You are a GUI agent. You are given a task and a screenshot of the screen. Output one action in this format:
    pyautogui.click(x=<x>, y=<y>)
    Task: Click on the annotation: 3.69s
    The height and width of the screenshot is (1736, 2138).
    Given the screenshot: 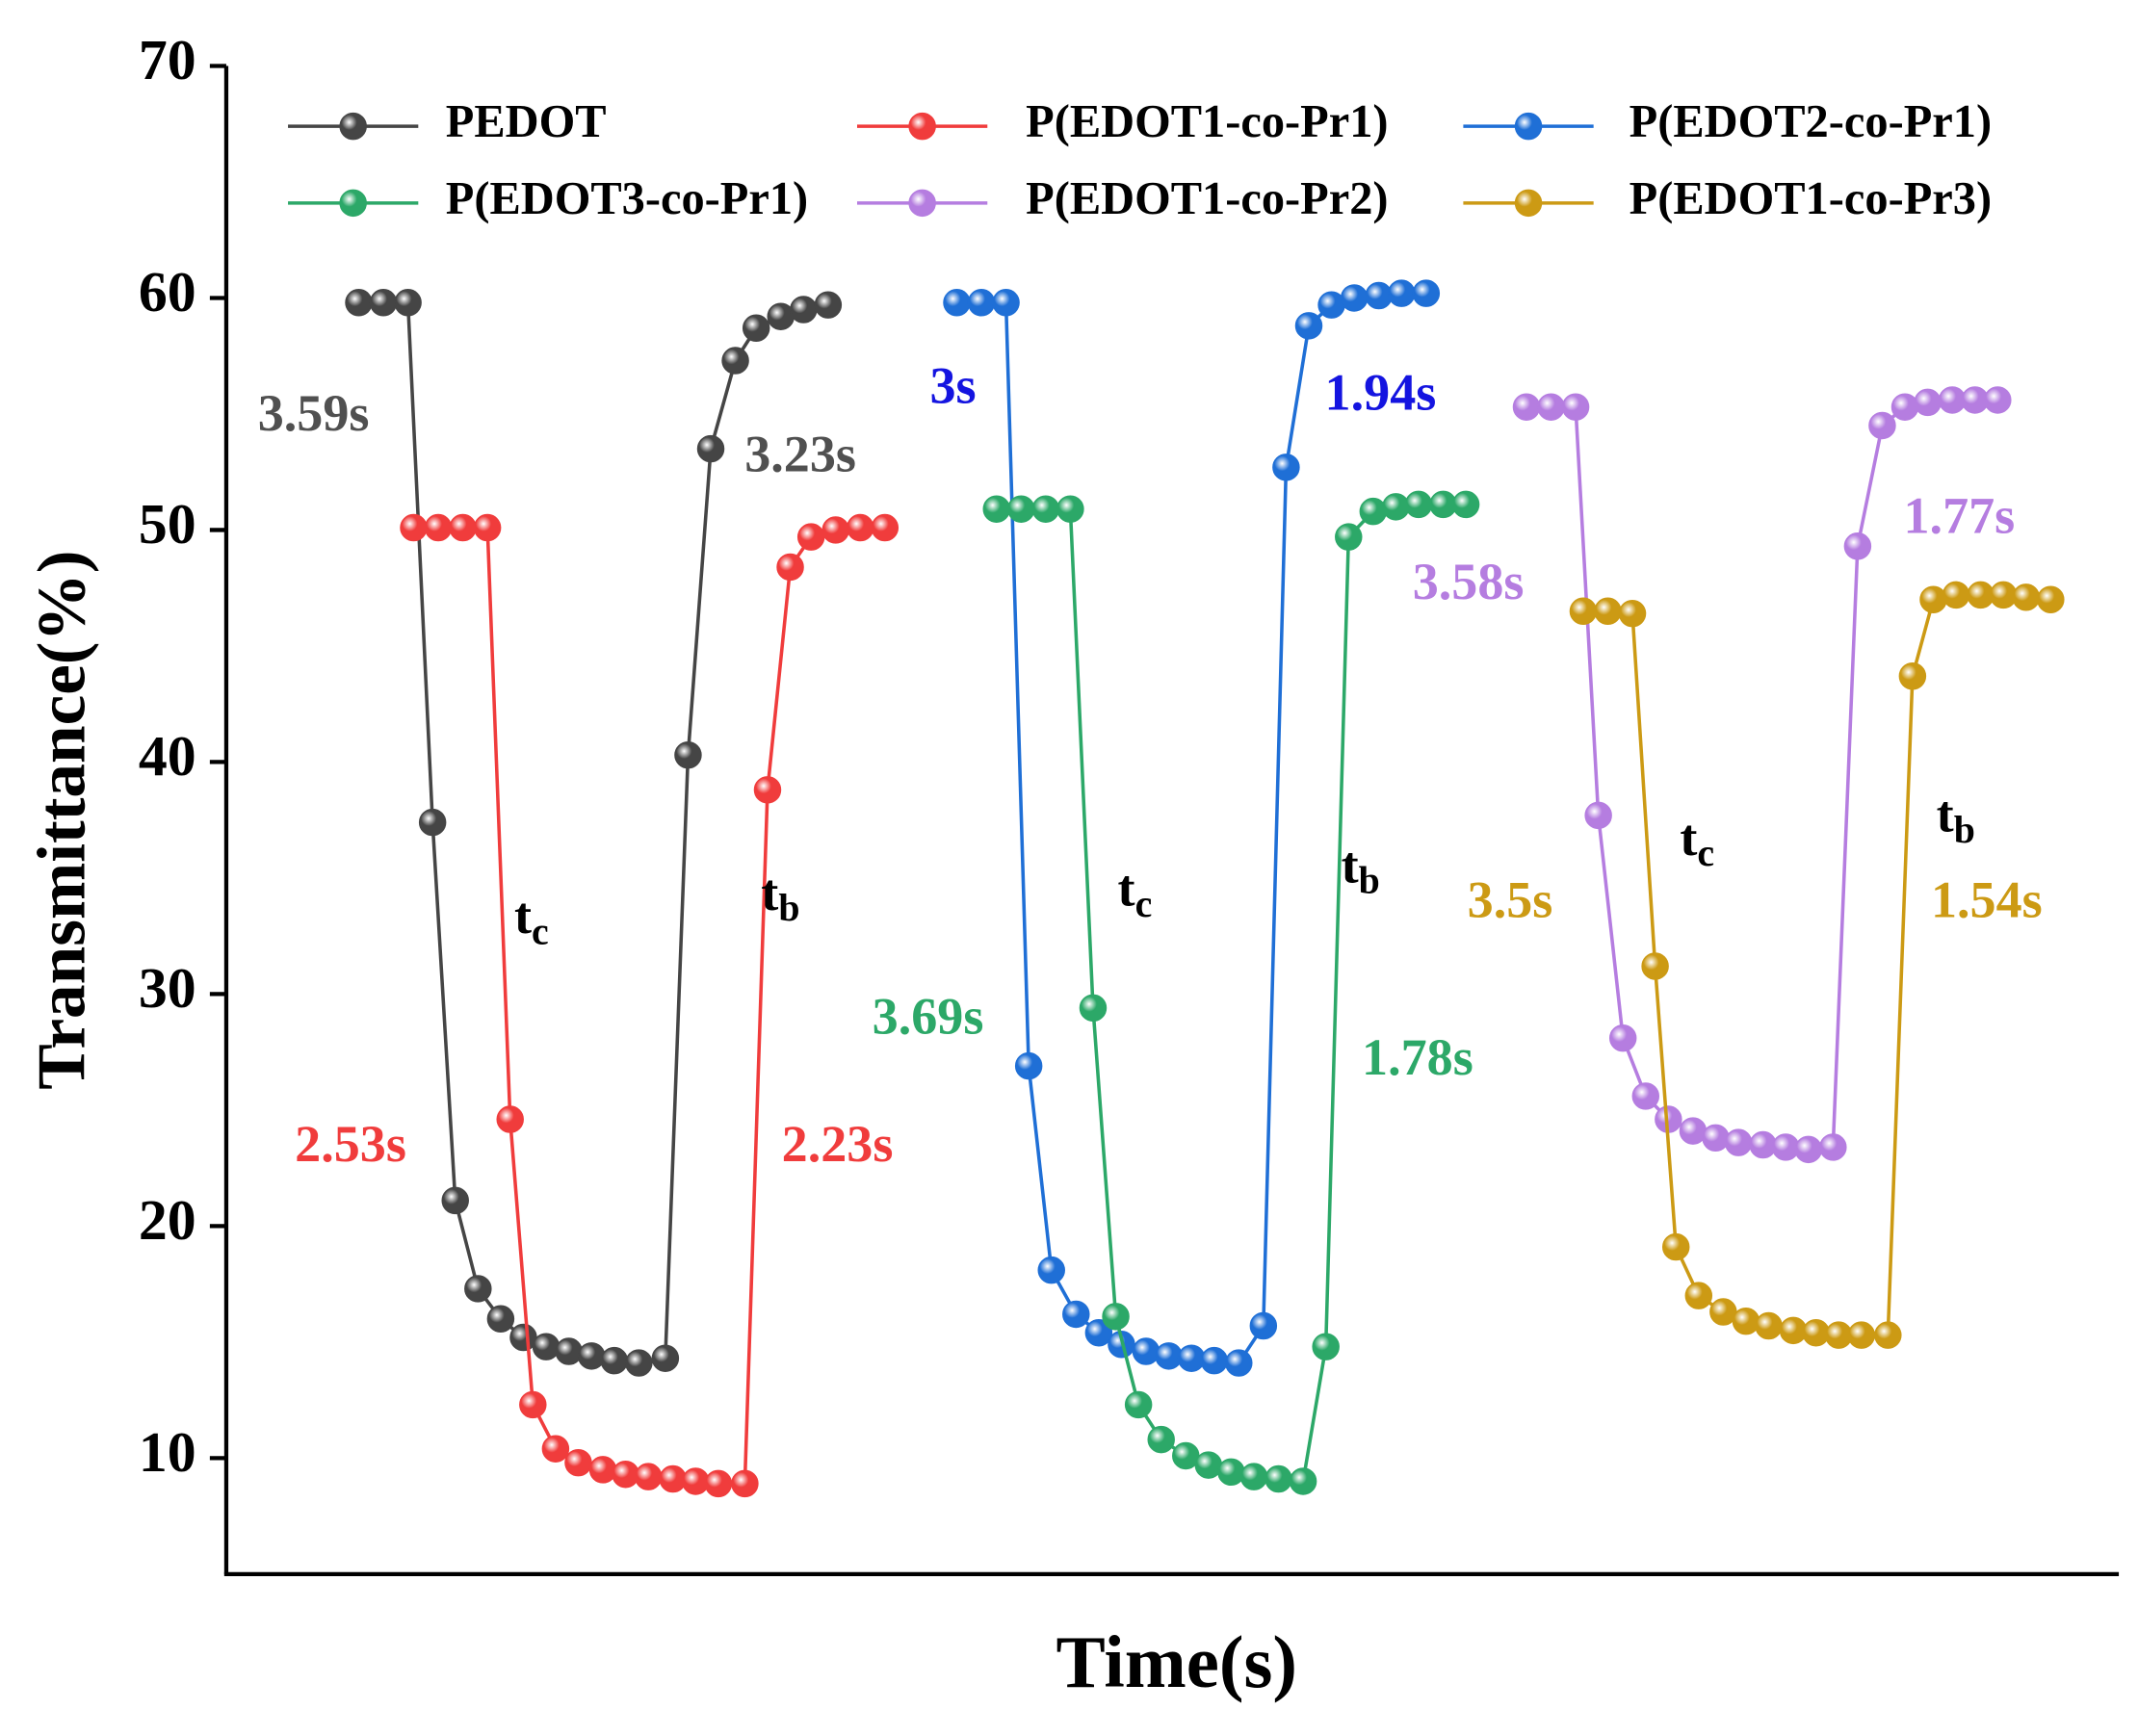 What is the action you would take?
    pyautogui.click(x=928, y=1016)
    